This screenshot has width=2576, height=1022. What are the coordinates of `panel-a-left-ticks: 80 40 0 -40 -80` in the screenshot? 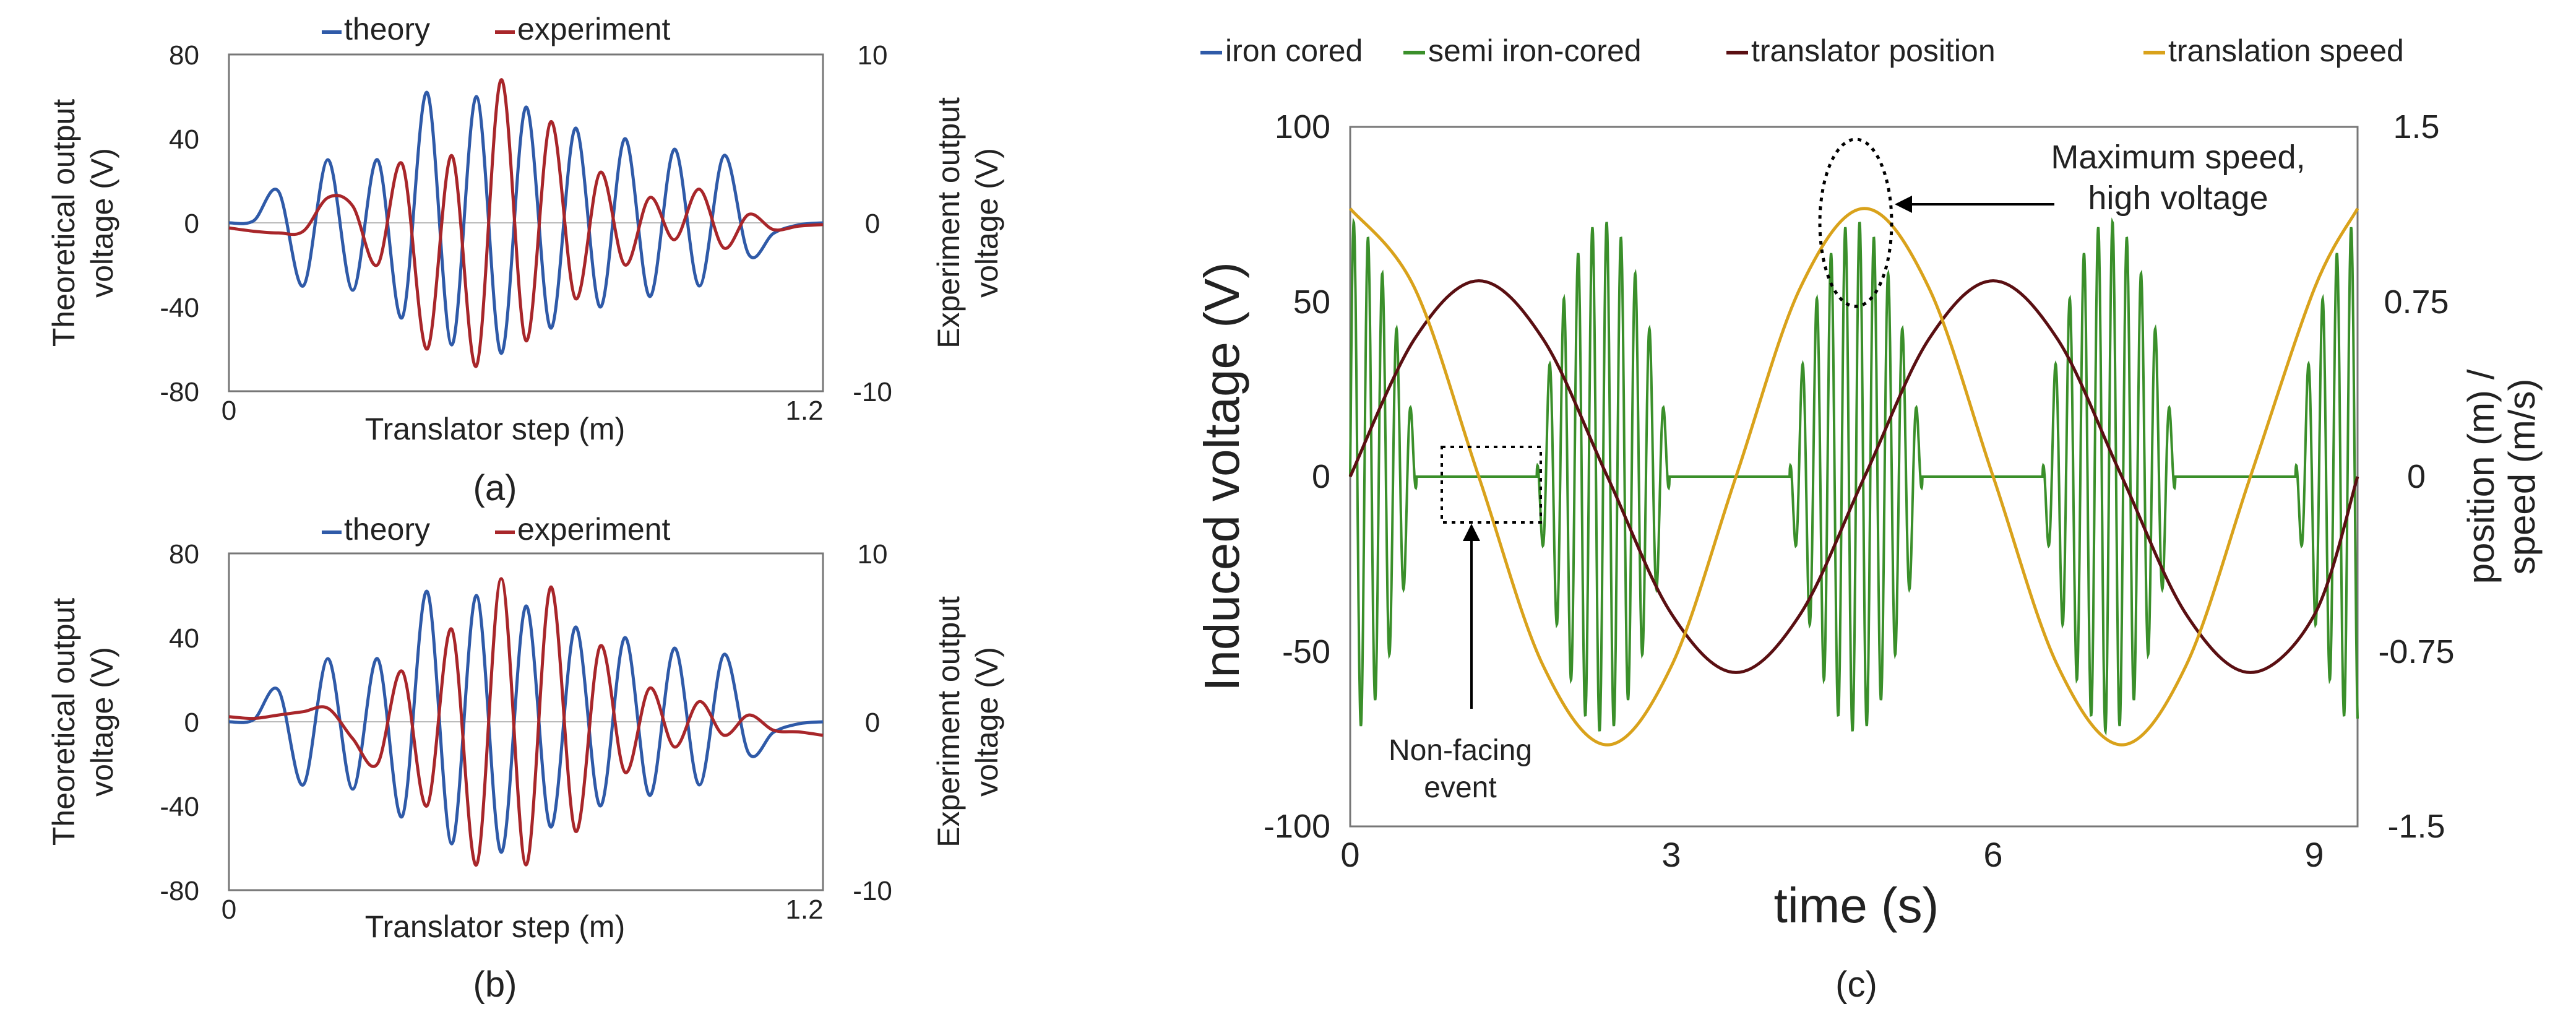 It's located at (179, 223).